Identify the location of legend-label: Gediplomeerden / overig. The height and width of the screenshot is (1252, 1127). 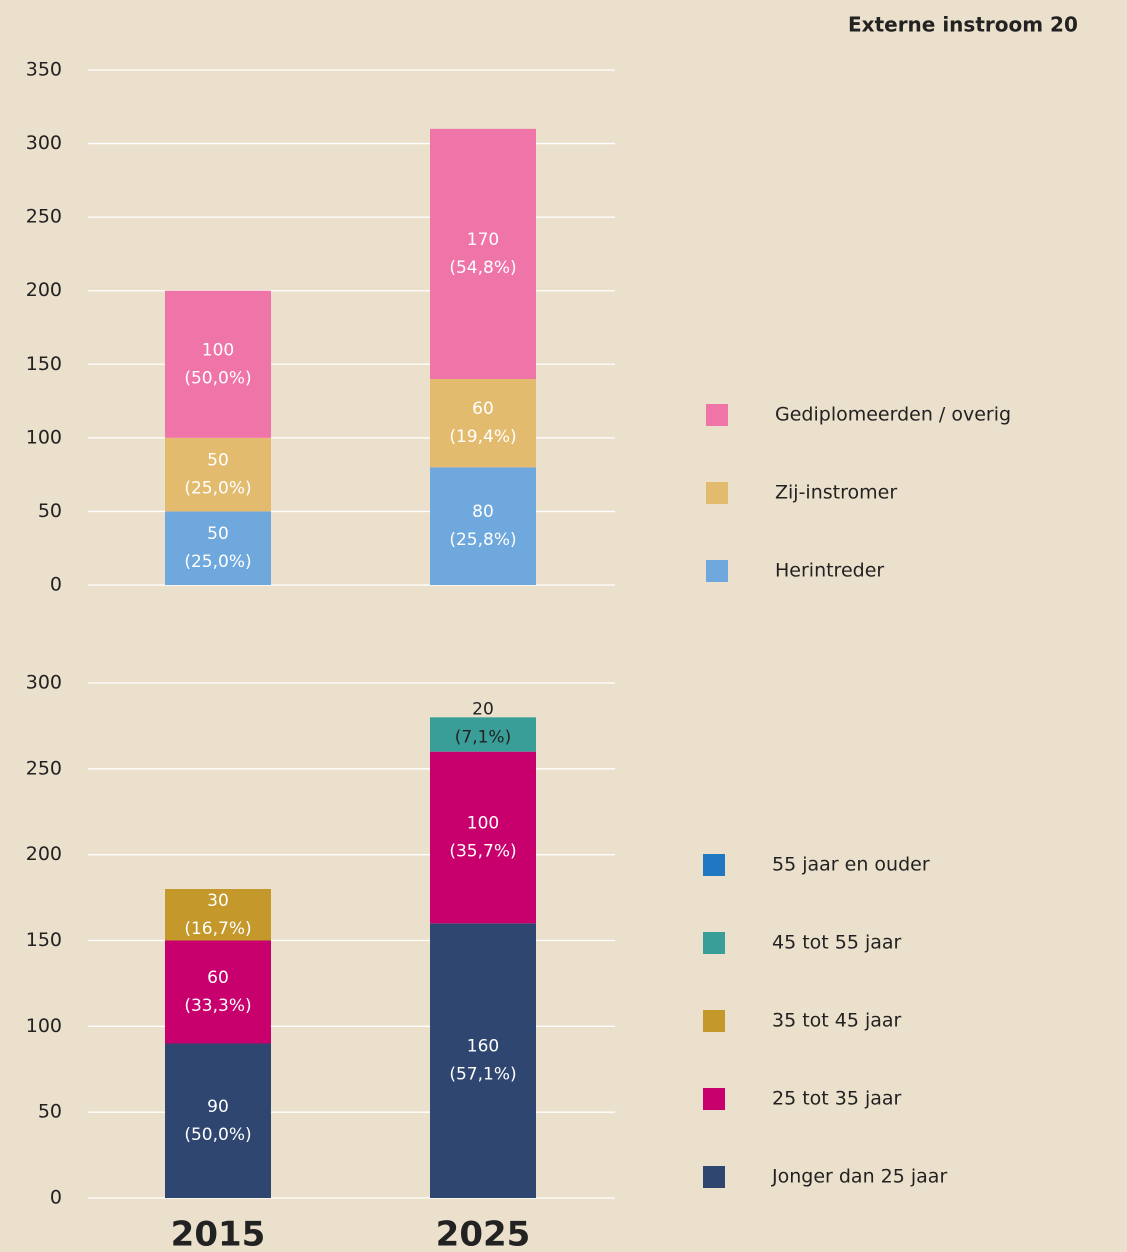
(893, 415).